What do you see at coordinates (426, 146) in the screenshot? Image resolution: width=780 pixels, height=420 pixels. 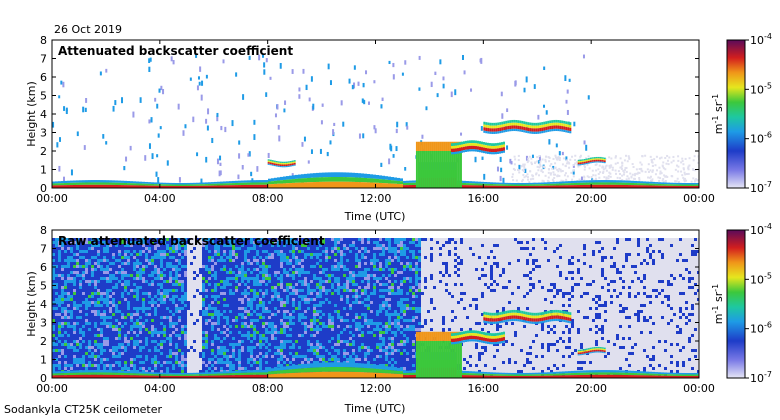 I see `low-cloud-cell` at bounding box center [426, 146].